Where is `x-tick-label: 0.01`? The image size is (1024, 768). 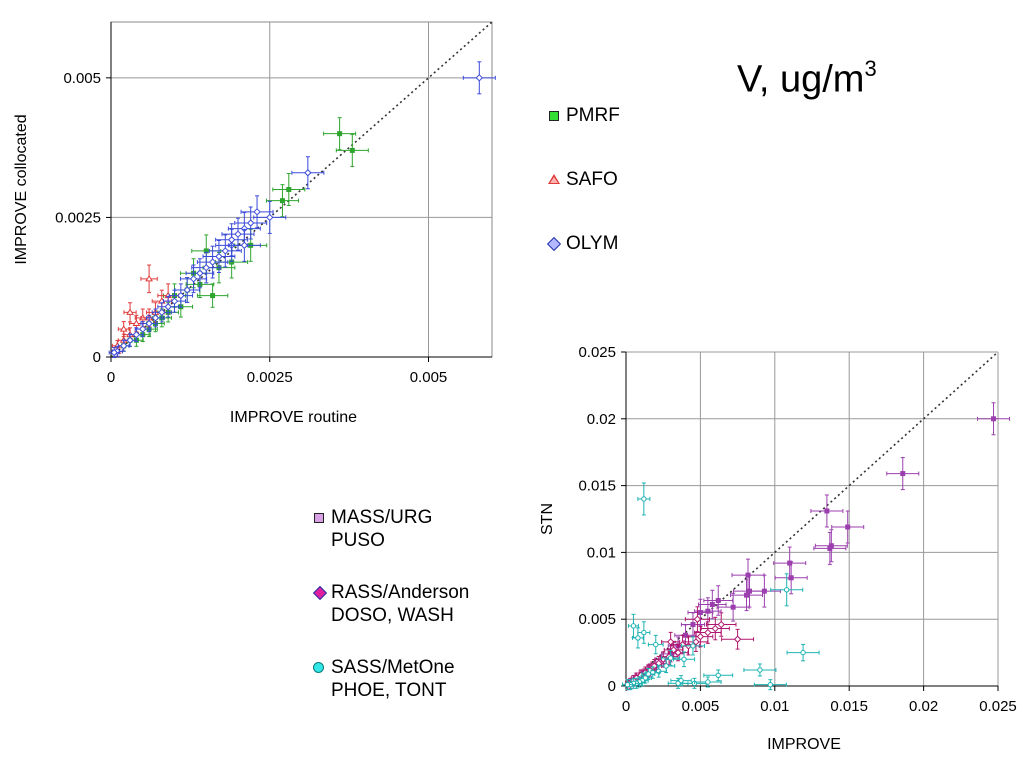 x-tick-label: 0.01 is located at coordinates (774, 706).